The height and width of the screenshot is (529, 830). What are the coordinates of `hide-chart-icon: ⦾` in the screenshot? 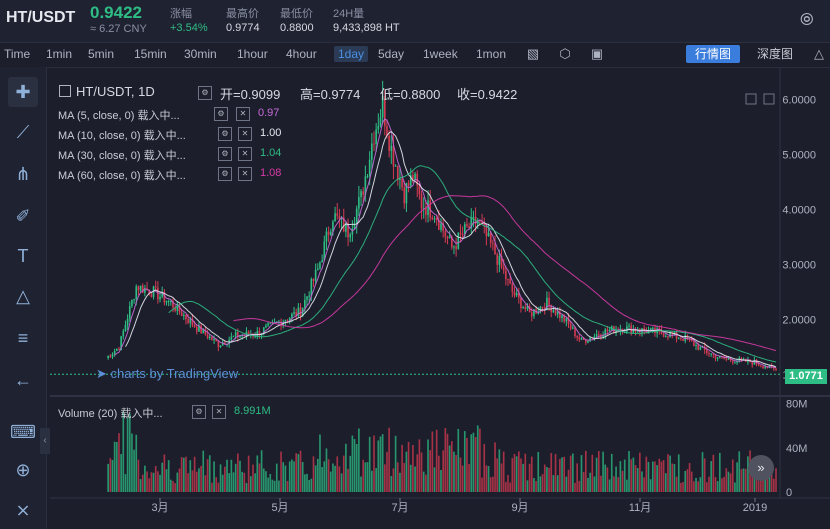 It's located at (807, 19).